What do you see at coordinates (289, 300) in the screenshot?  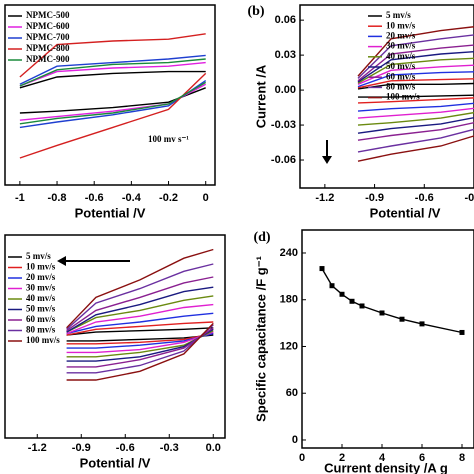 I see `y-tick-label: 180` at bounding box center [289, 300].